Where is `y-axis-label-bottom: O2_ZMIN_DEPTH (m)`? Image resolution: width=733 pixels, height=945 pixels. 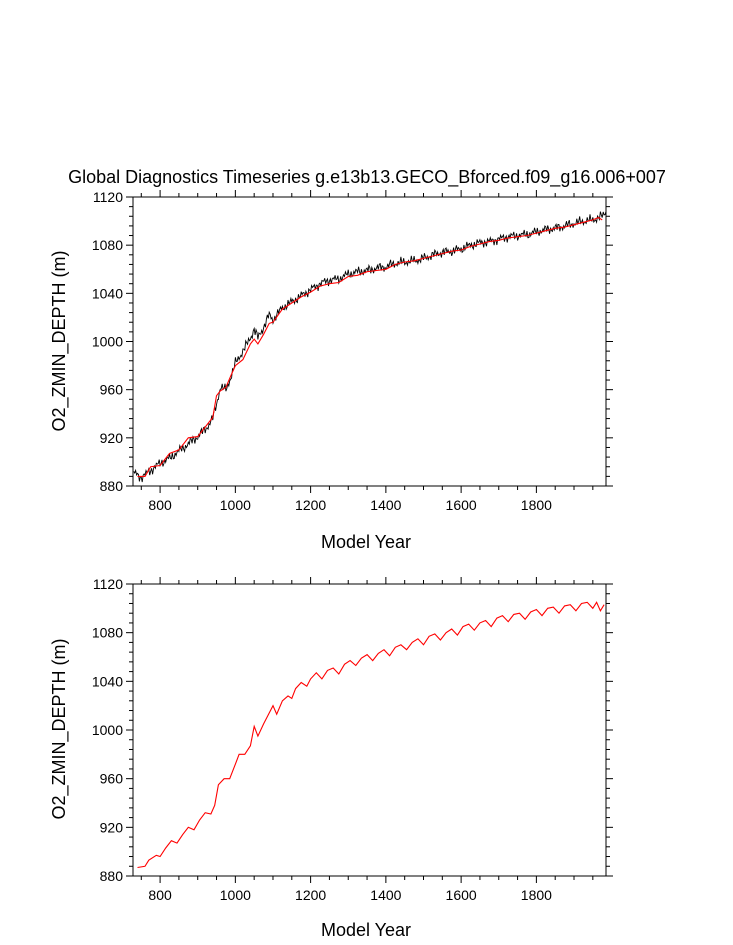
y-axis-label-bottom: O2_ZMIN_DEPTH (m) is located at coordinates (59, 728).